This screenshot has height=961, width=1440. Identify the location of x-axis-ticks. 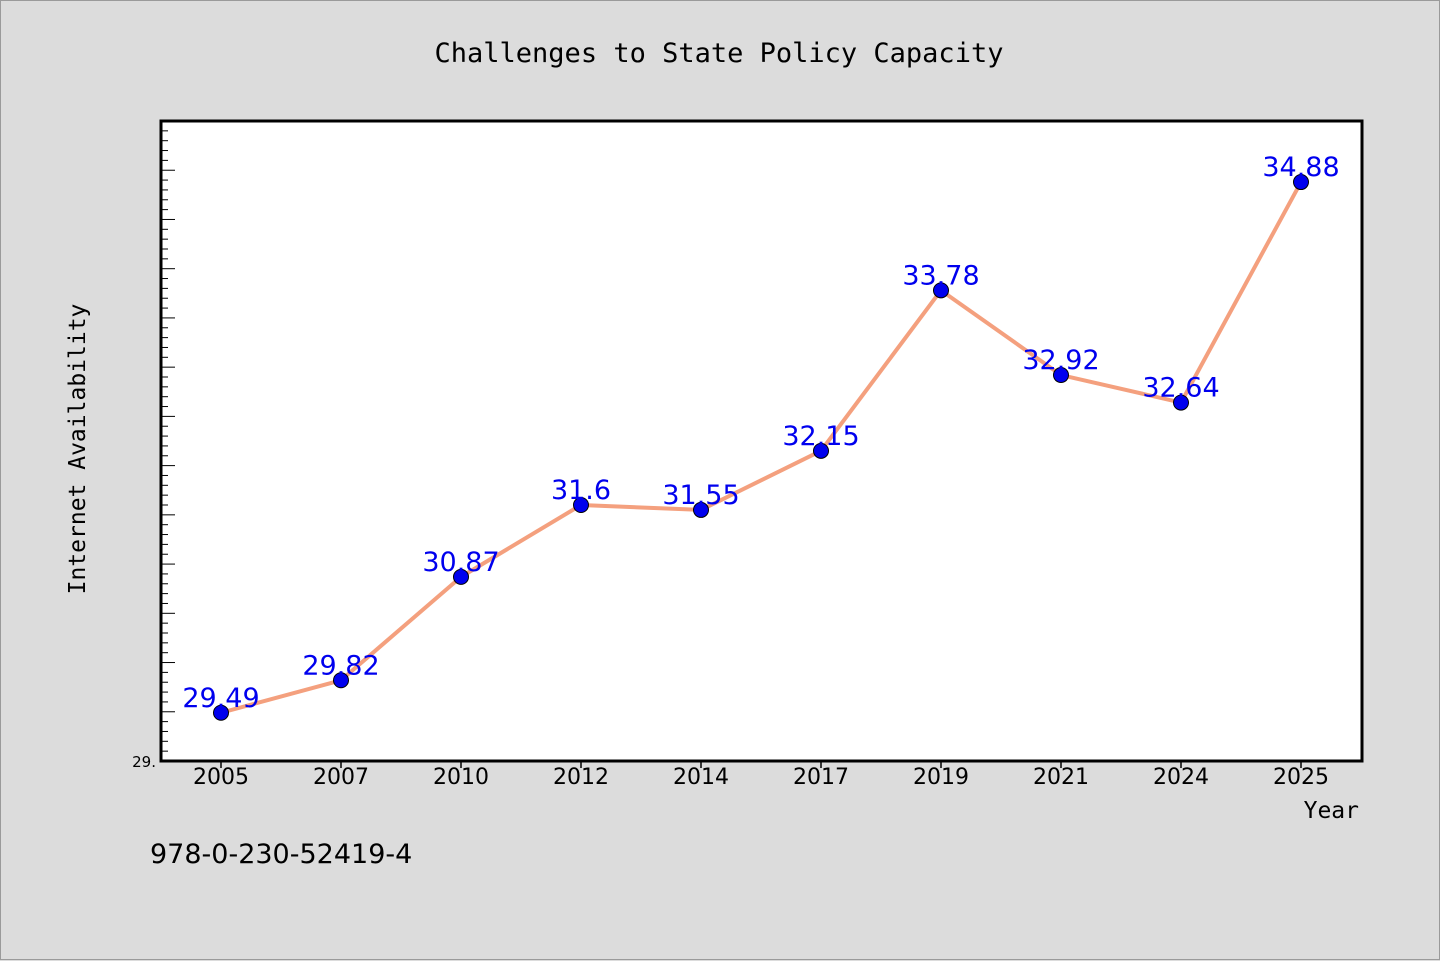
(761, 764).